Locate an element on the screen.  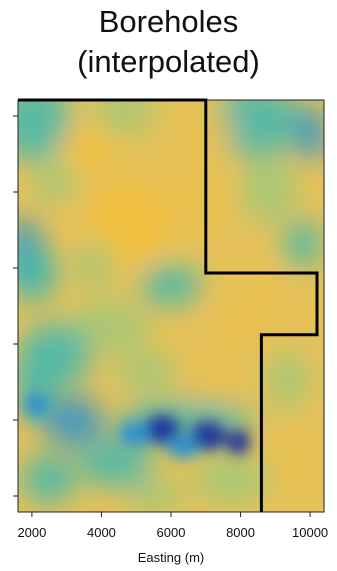
heatmap-detail is located at coordinates (137, 425).